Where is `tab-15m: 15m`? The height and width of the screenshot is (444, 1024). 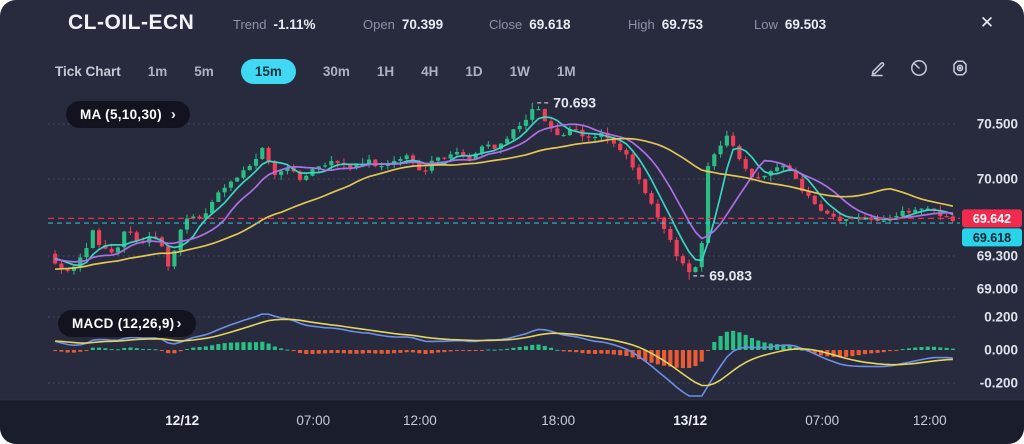 tab-15m: 15m is located at coordinates (268, 71).